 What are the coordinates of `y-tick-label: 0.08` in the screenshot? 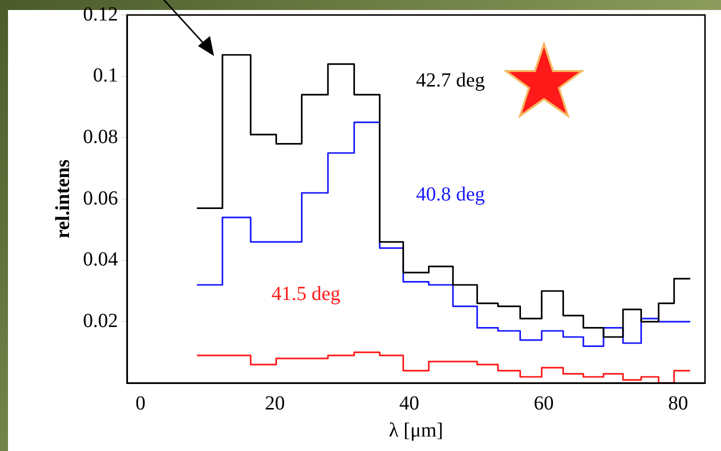 It's located at (100, 137).